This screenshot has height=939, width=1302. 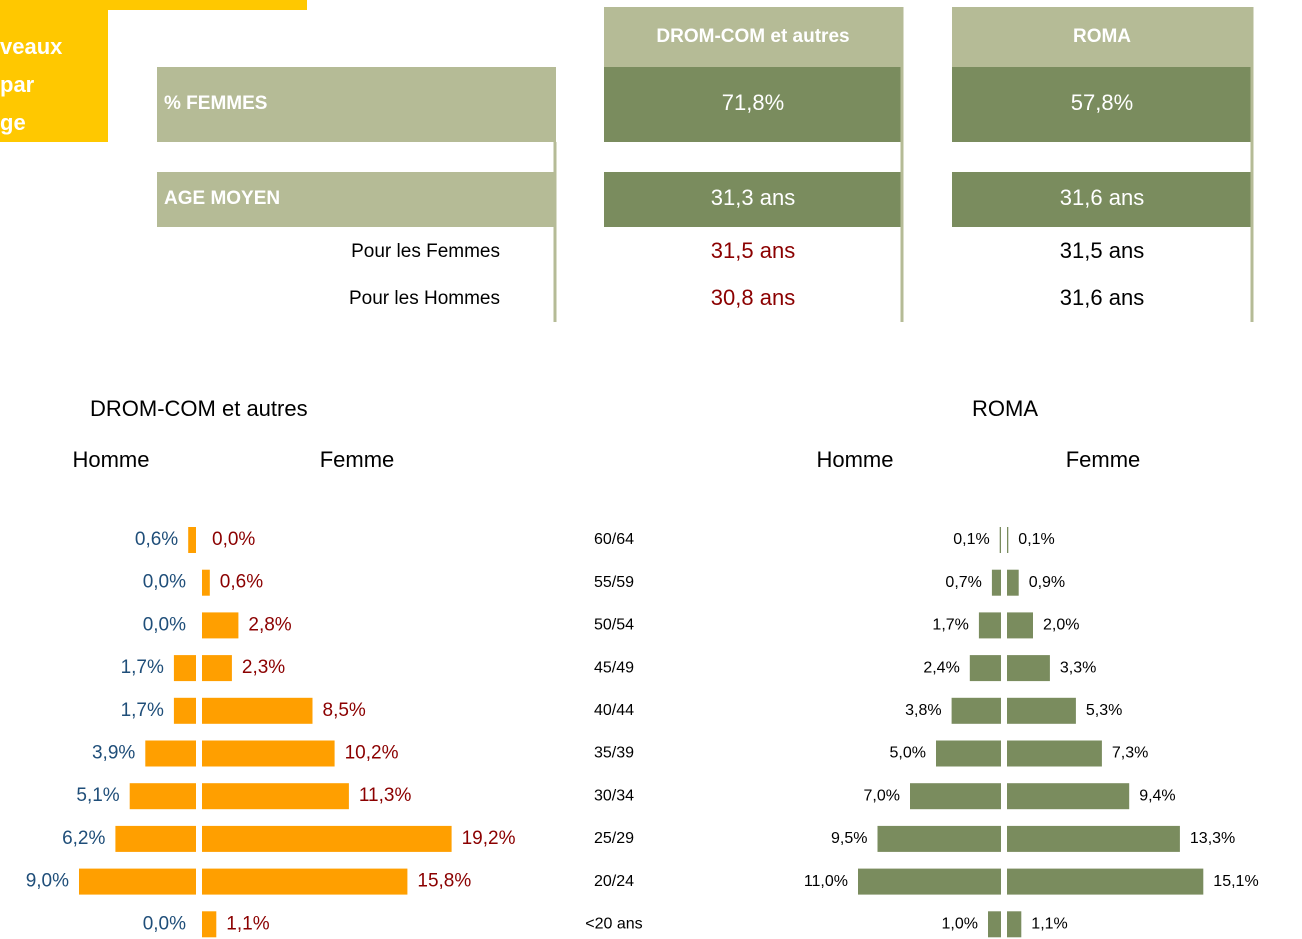 What do you see at coordinates (17, 84) in the screenshot?
I see `banner-text: par` at bounding box center [17, 84].